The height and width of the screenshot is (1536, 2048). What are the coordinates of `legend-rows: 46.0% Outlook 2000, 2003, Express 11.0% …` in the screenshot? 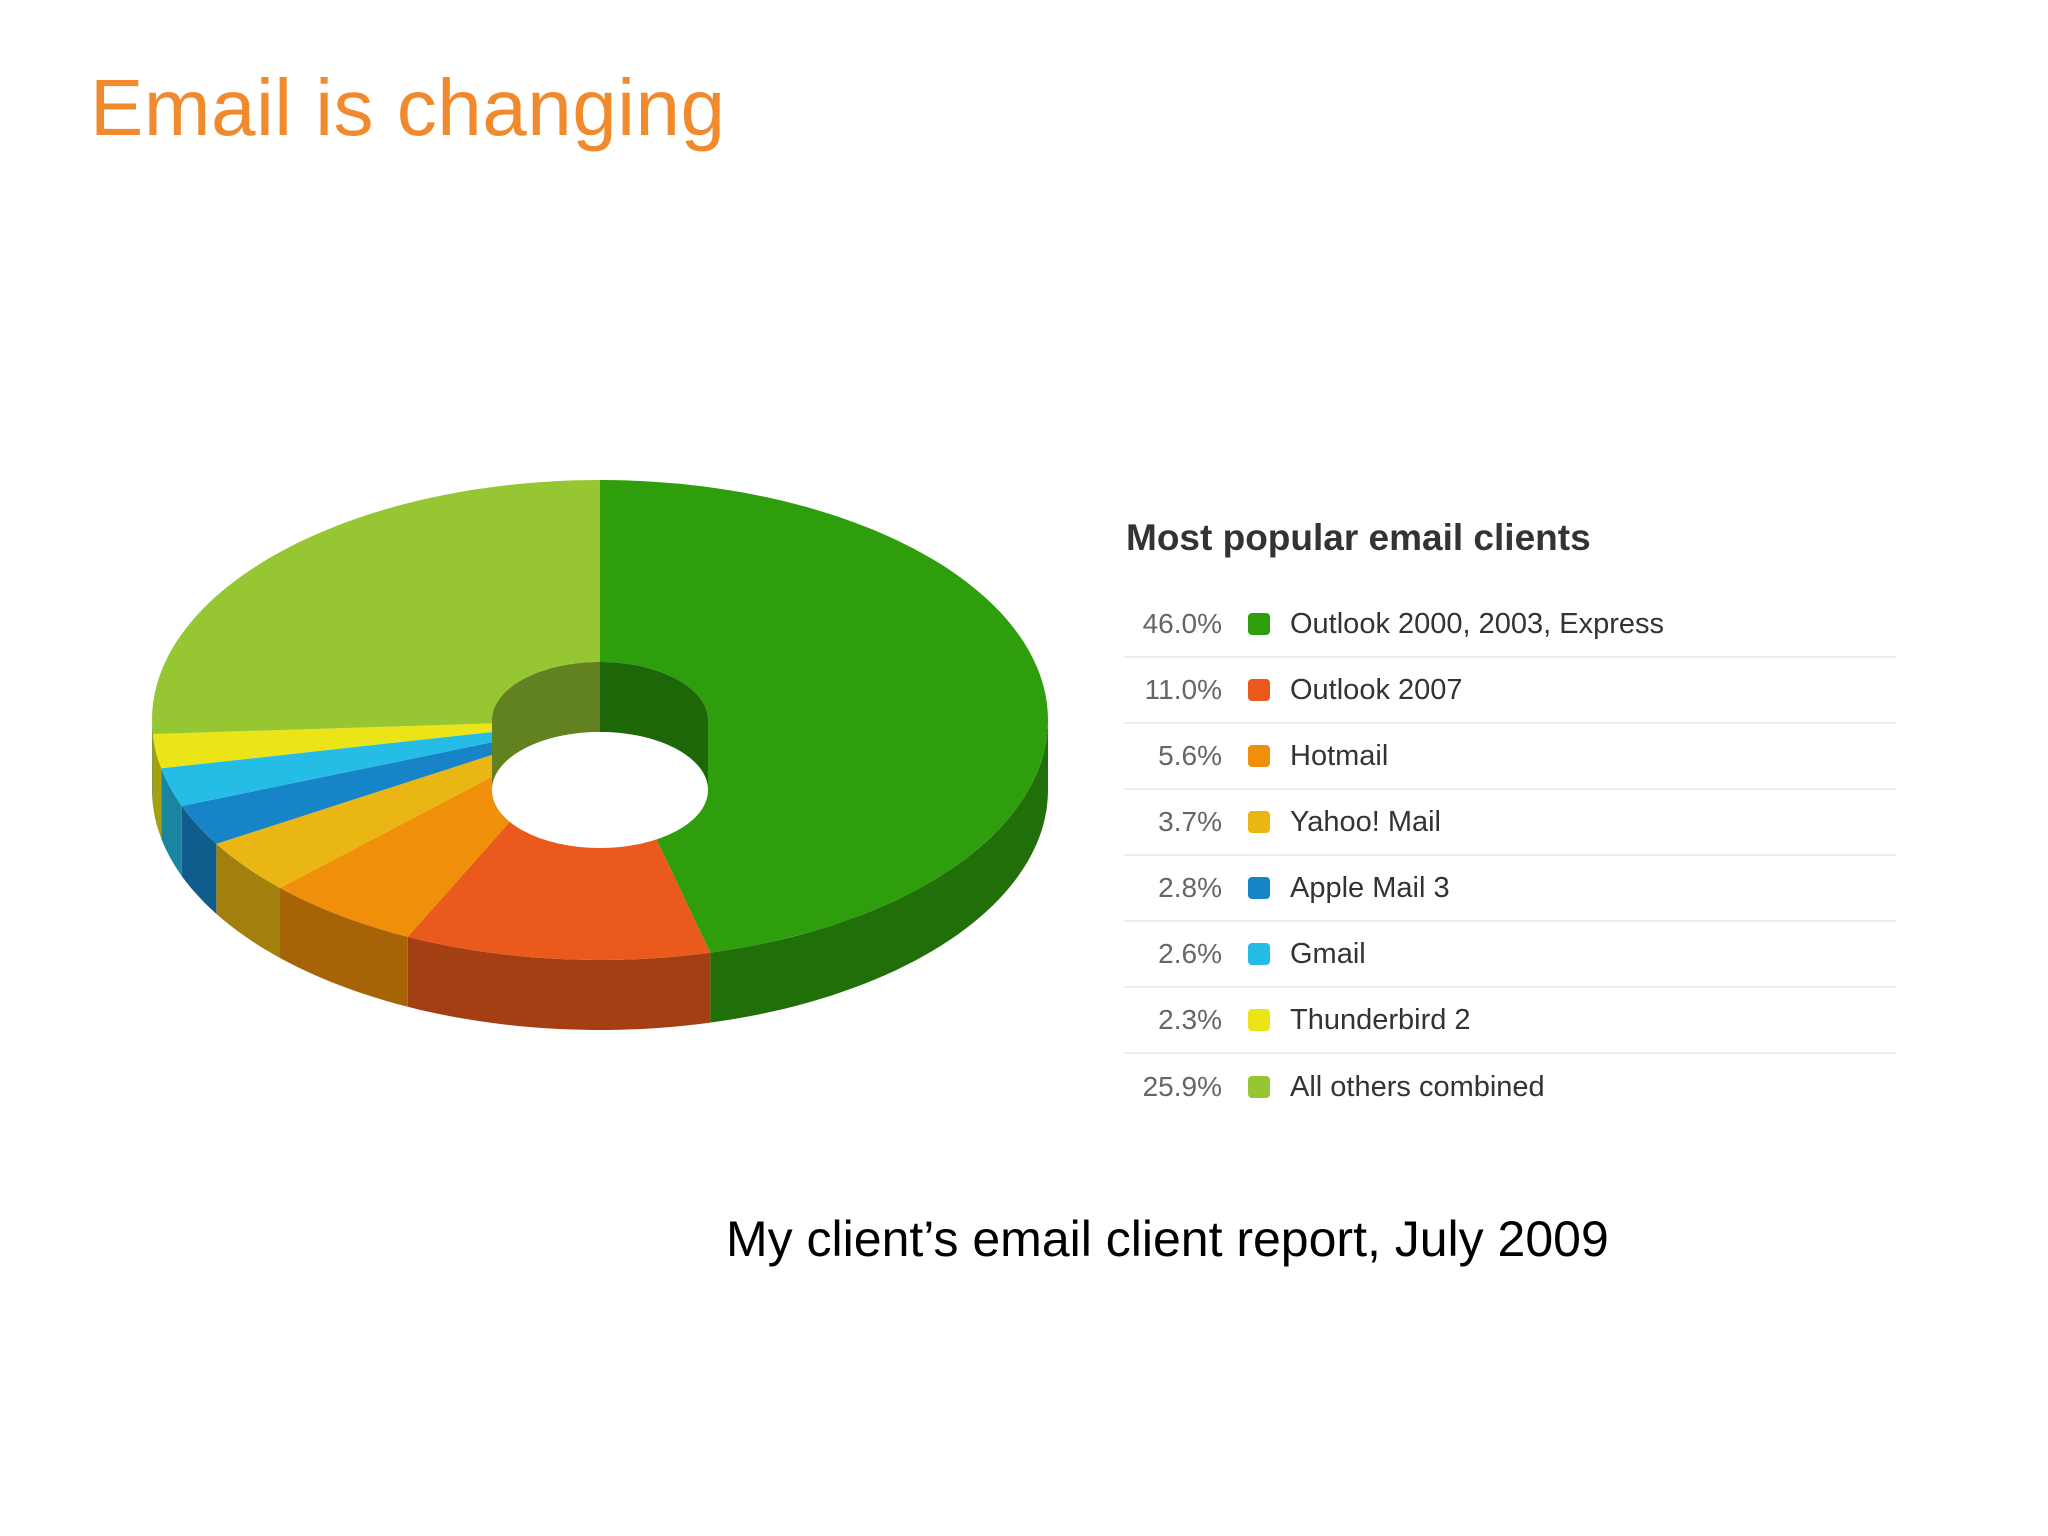 It's located at (1510, 856).